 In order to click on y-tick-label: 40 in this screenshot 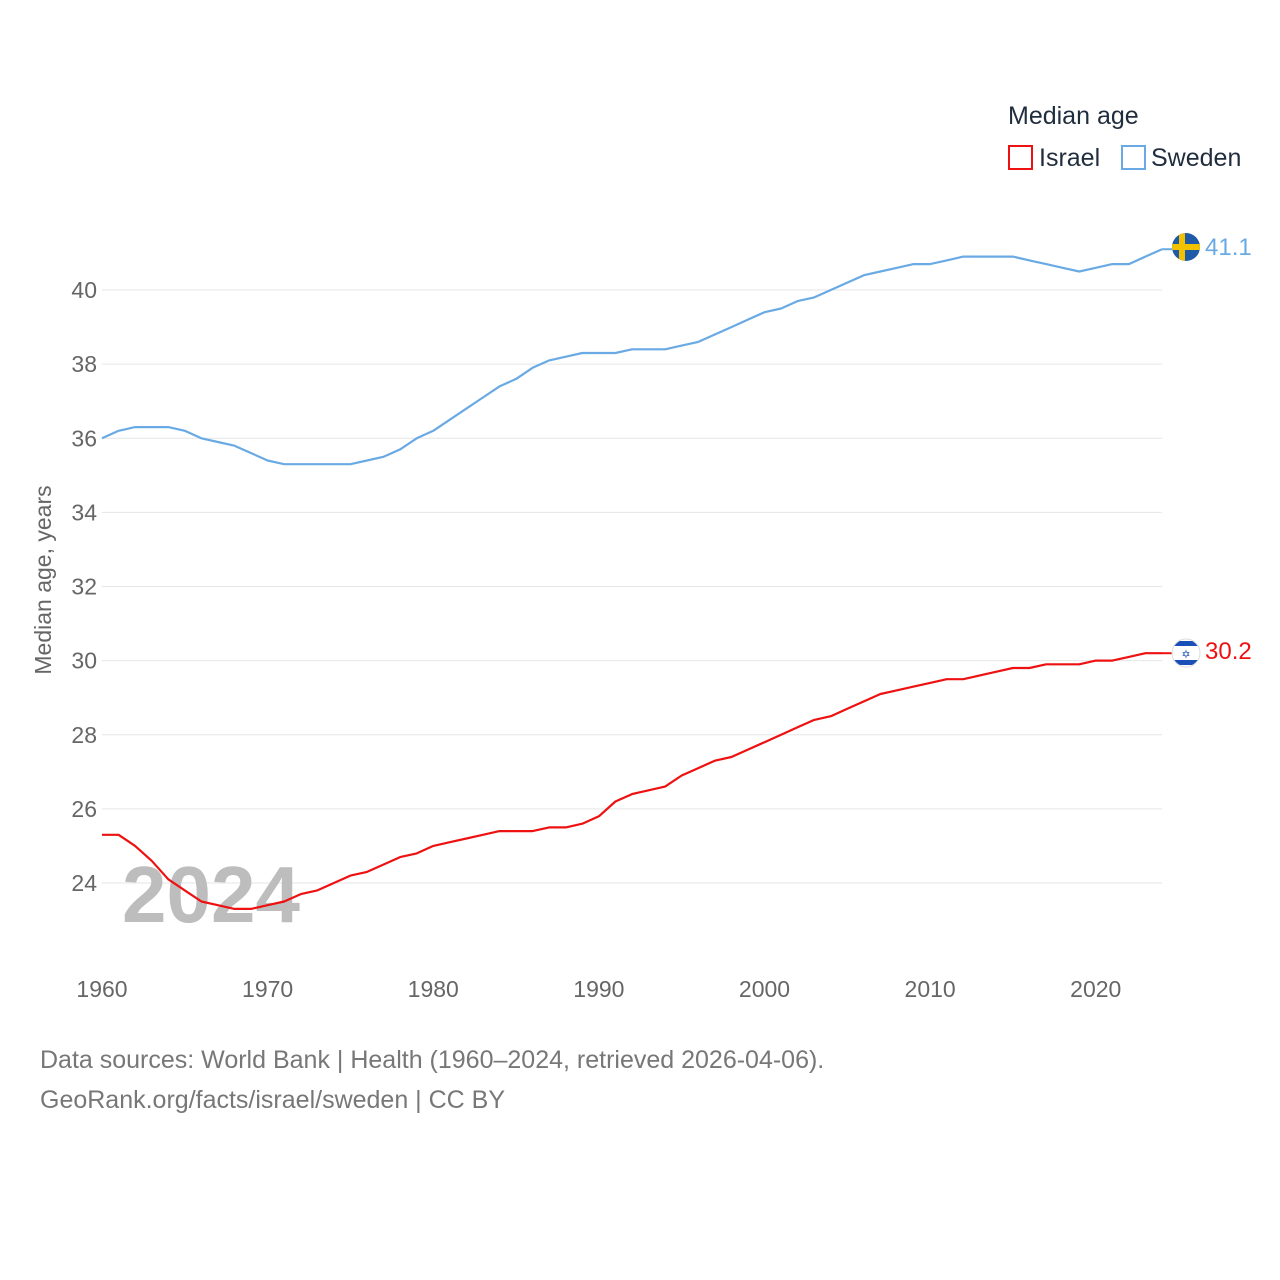, I will do `click(84, 290)`.